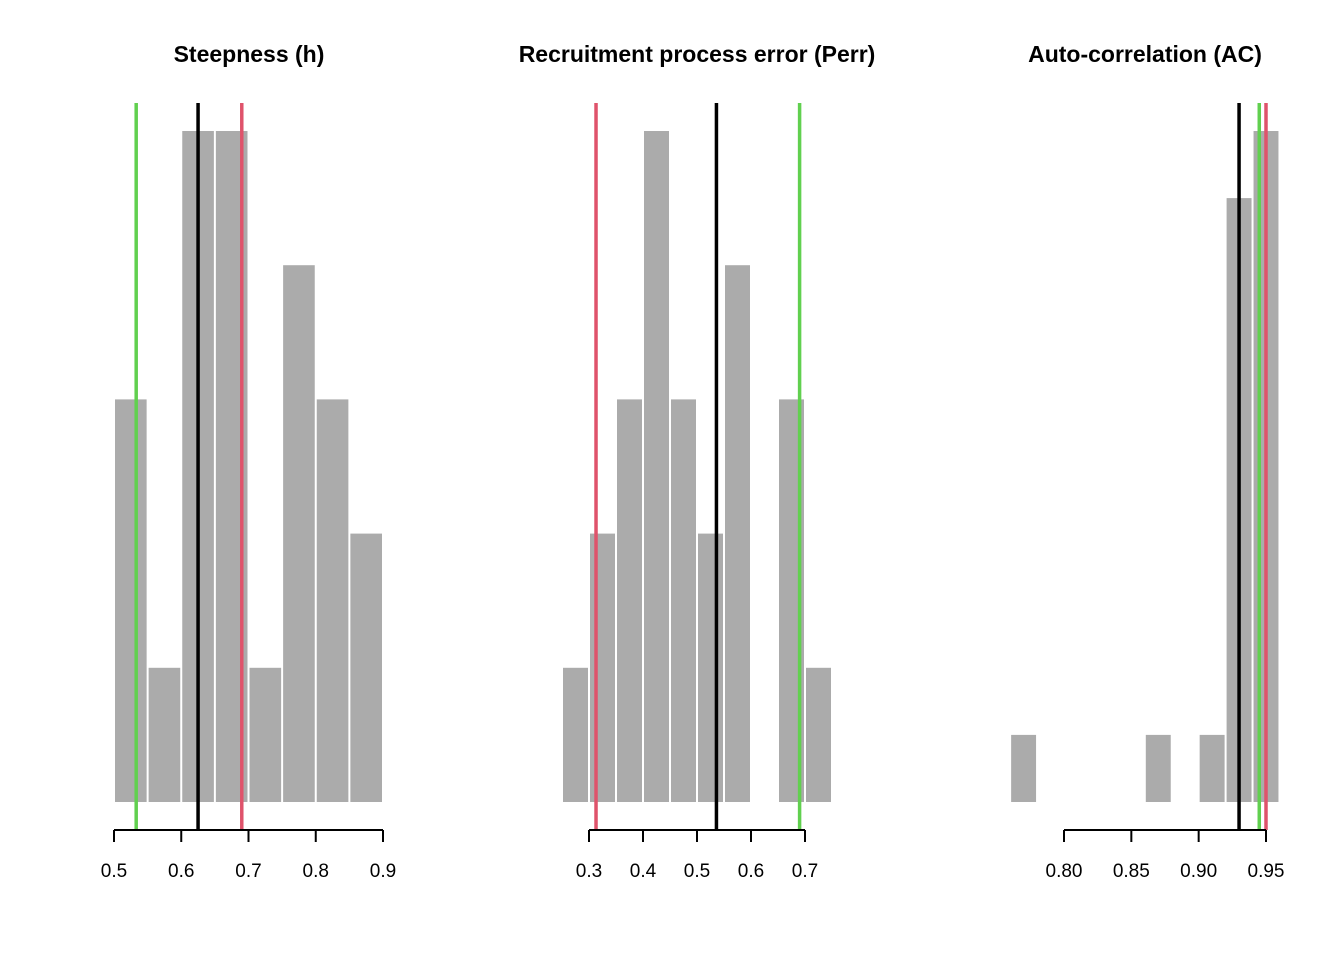 This screenshot has width=1344, height=960. Describe the element at coordinates (643, 871) in the screenshot. I see `x-tick-label: 0.4` at that location.